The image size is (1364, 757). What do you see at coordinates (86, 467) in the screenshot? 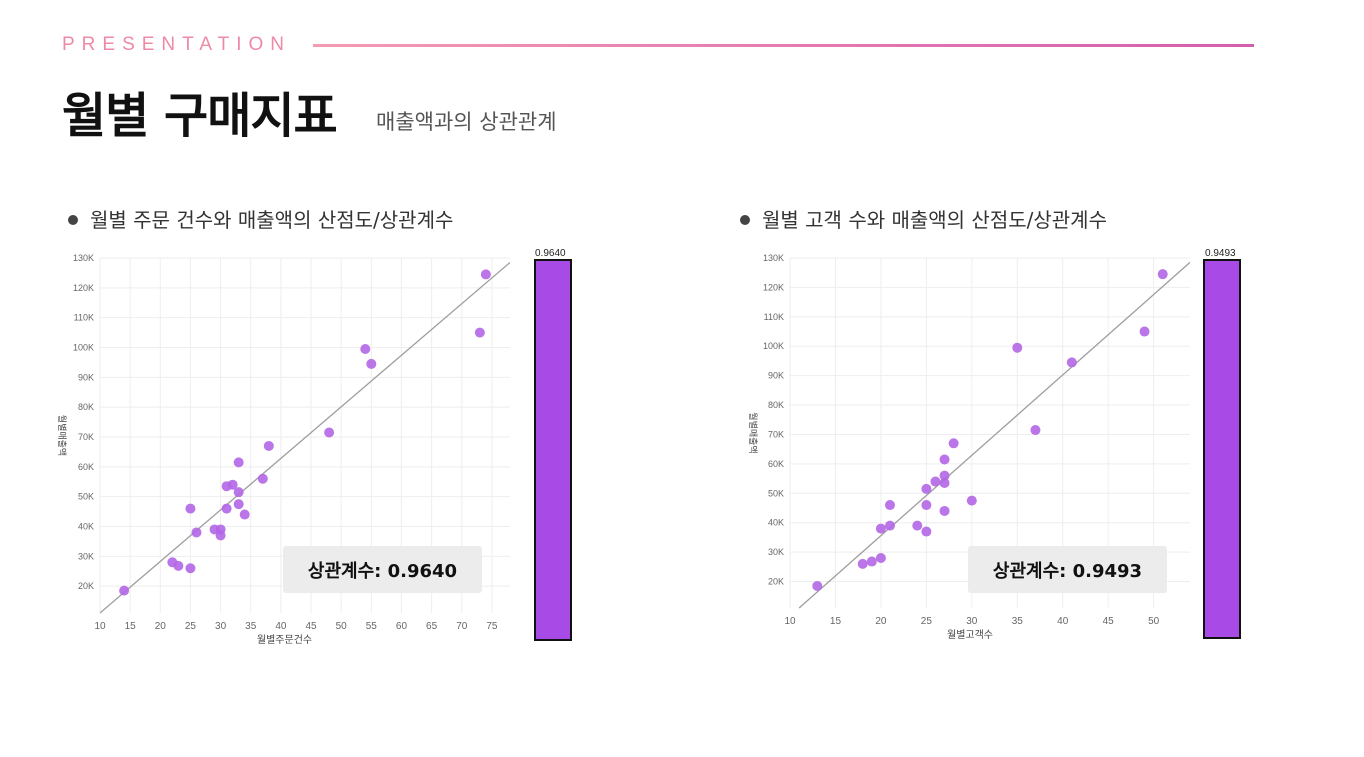
I see `y-tick-label: 60K` at bounding box center [86, 467].